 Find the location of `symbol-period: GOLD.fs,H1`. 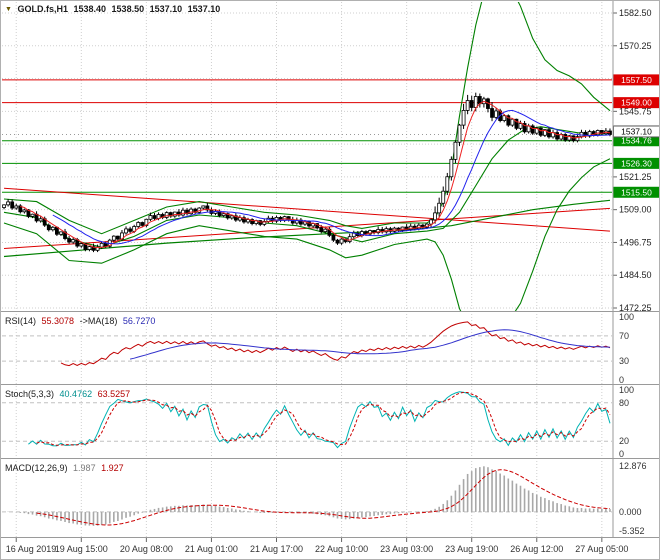

symbol-period: GOLD.fs,H1 is located at coordinates (42, 9).